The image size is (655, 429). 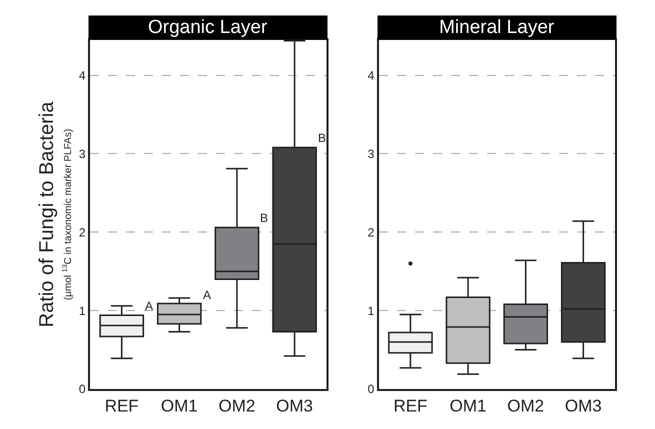 I want to click on chart-title: Mineral Layer, so click(x=497, y=27).